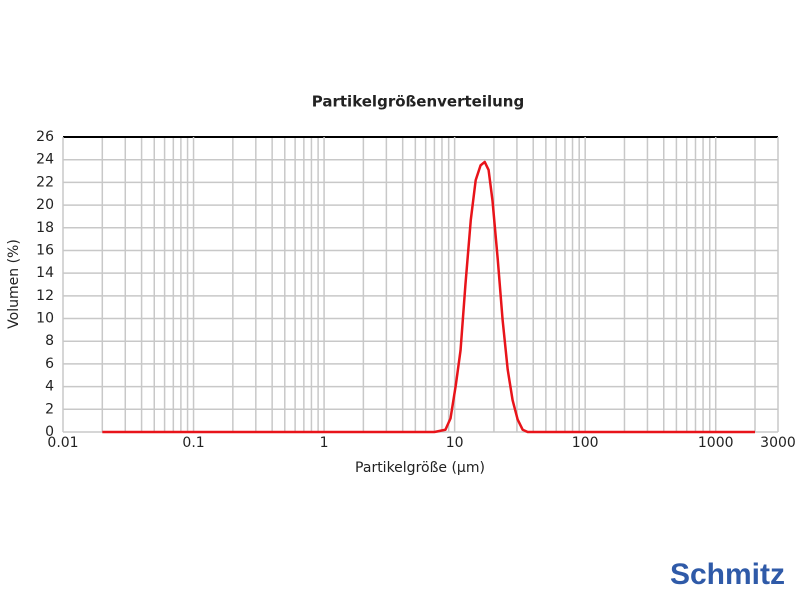  What do you see at coordinates (49, 387) in the screenshot?
I see `y-tick-label: 4` at bounding box center [49, 387].